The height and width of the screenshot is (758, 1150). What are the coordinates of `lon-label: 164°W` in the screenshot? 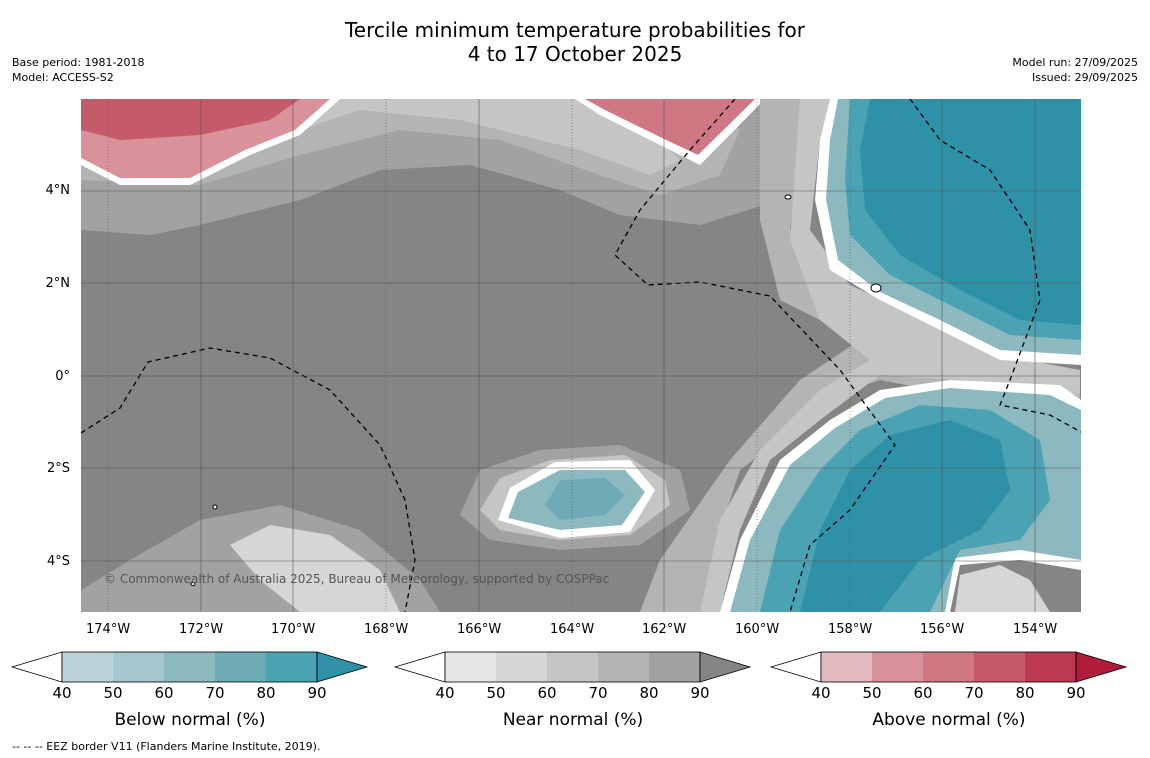 It's located at (572, 629).